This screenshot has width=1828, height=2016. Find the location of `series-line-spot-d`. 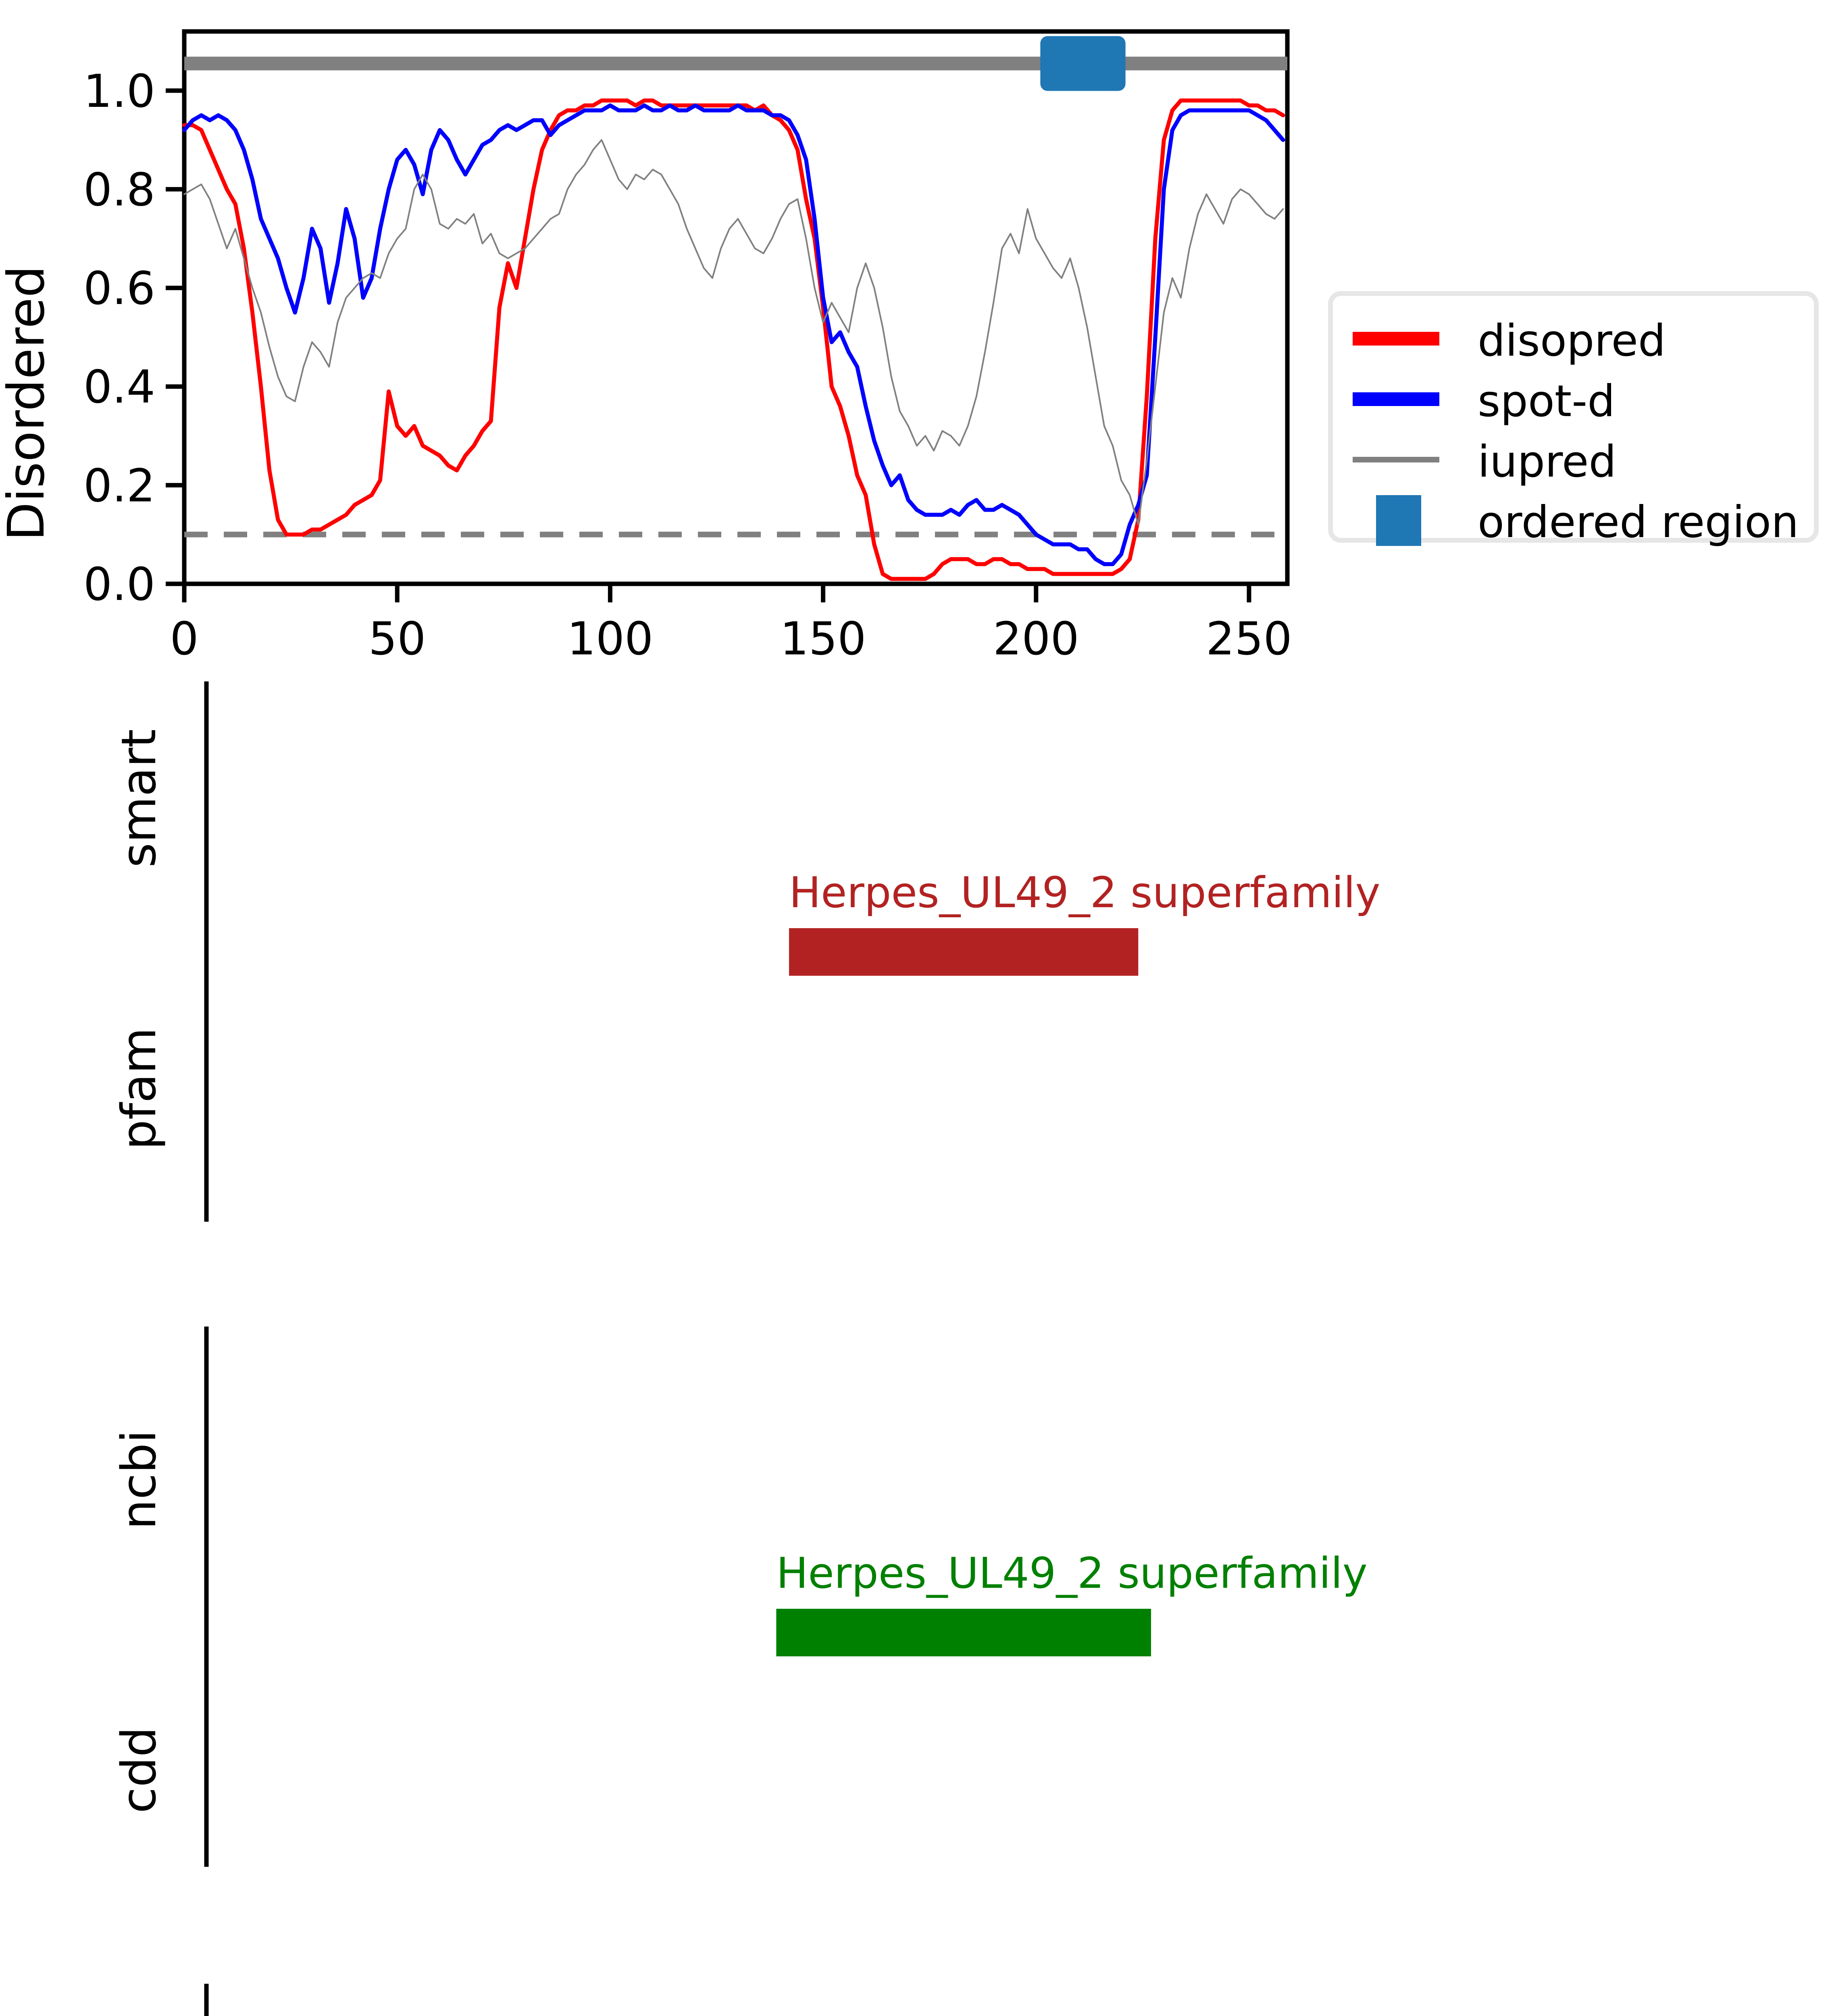

series-line-spot-d is located at coordinates (733, 334).